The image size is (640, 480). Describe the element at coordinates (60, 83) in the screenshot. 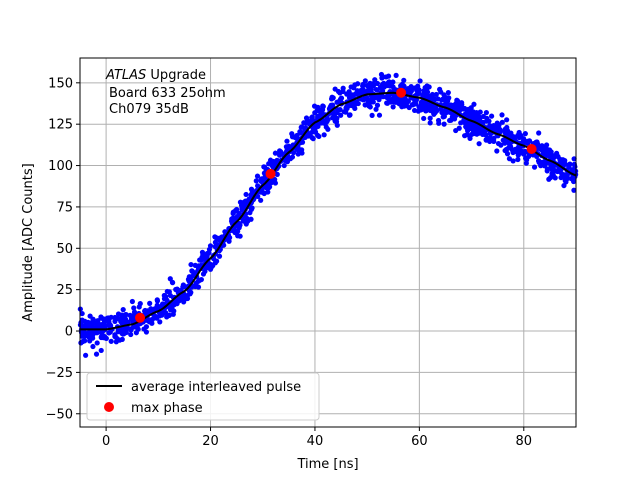

I see `y-tick-label: 150` at that location.